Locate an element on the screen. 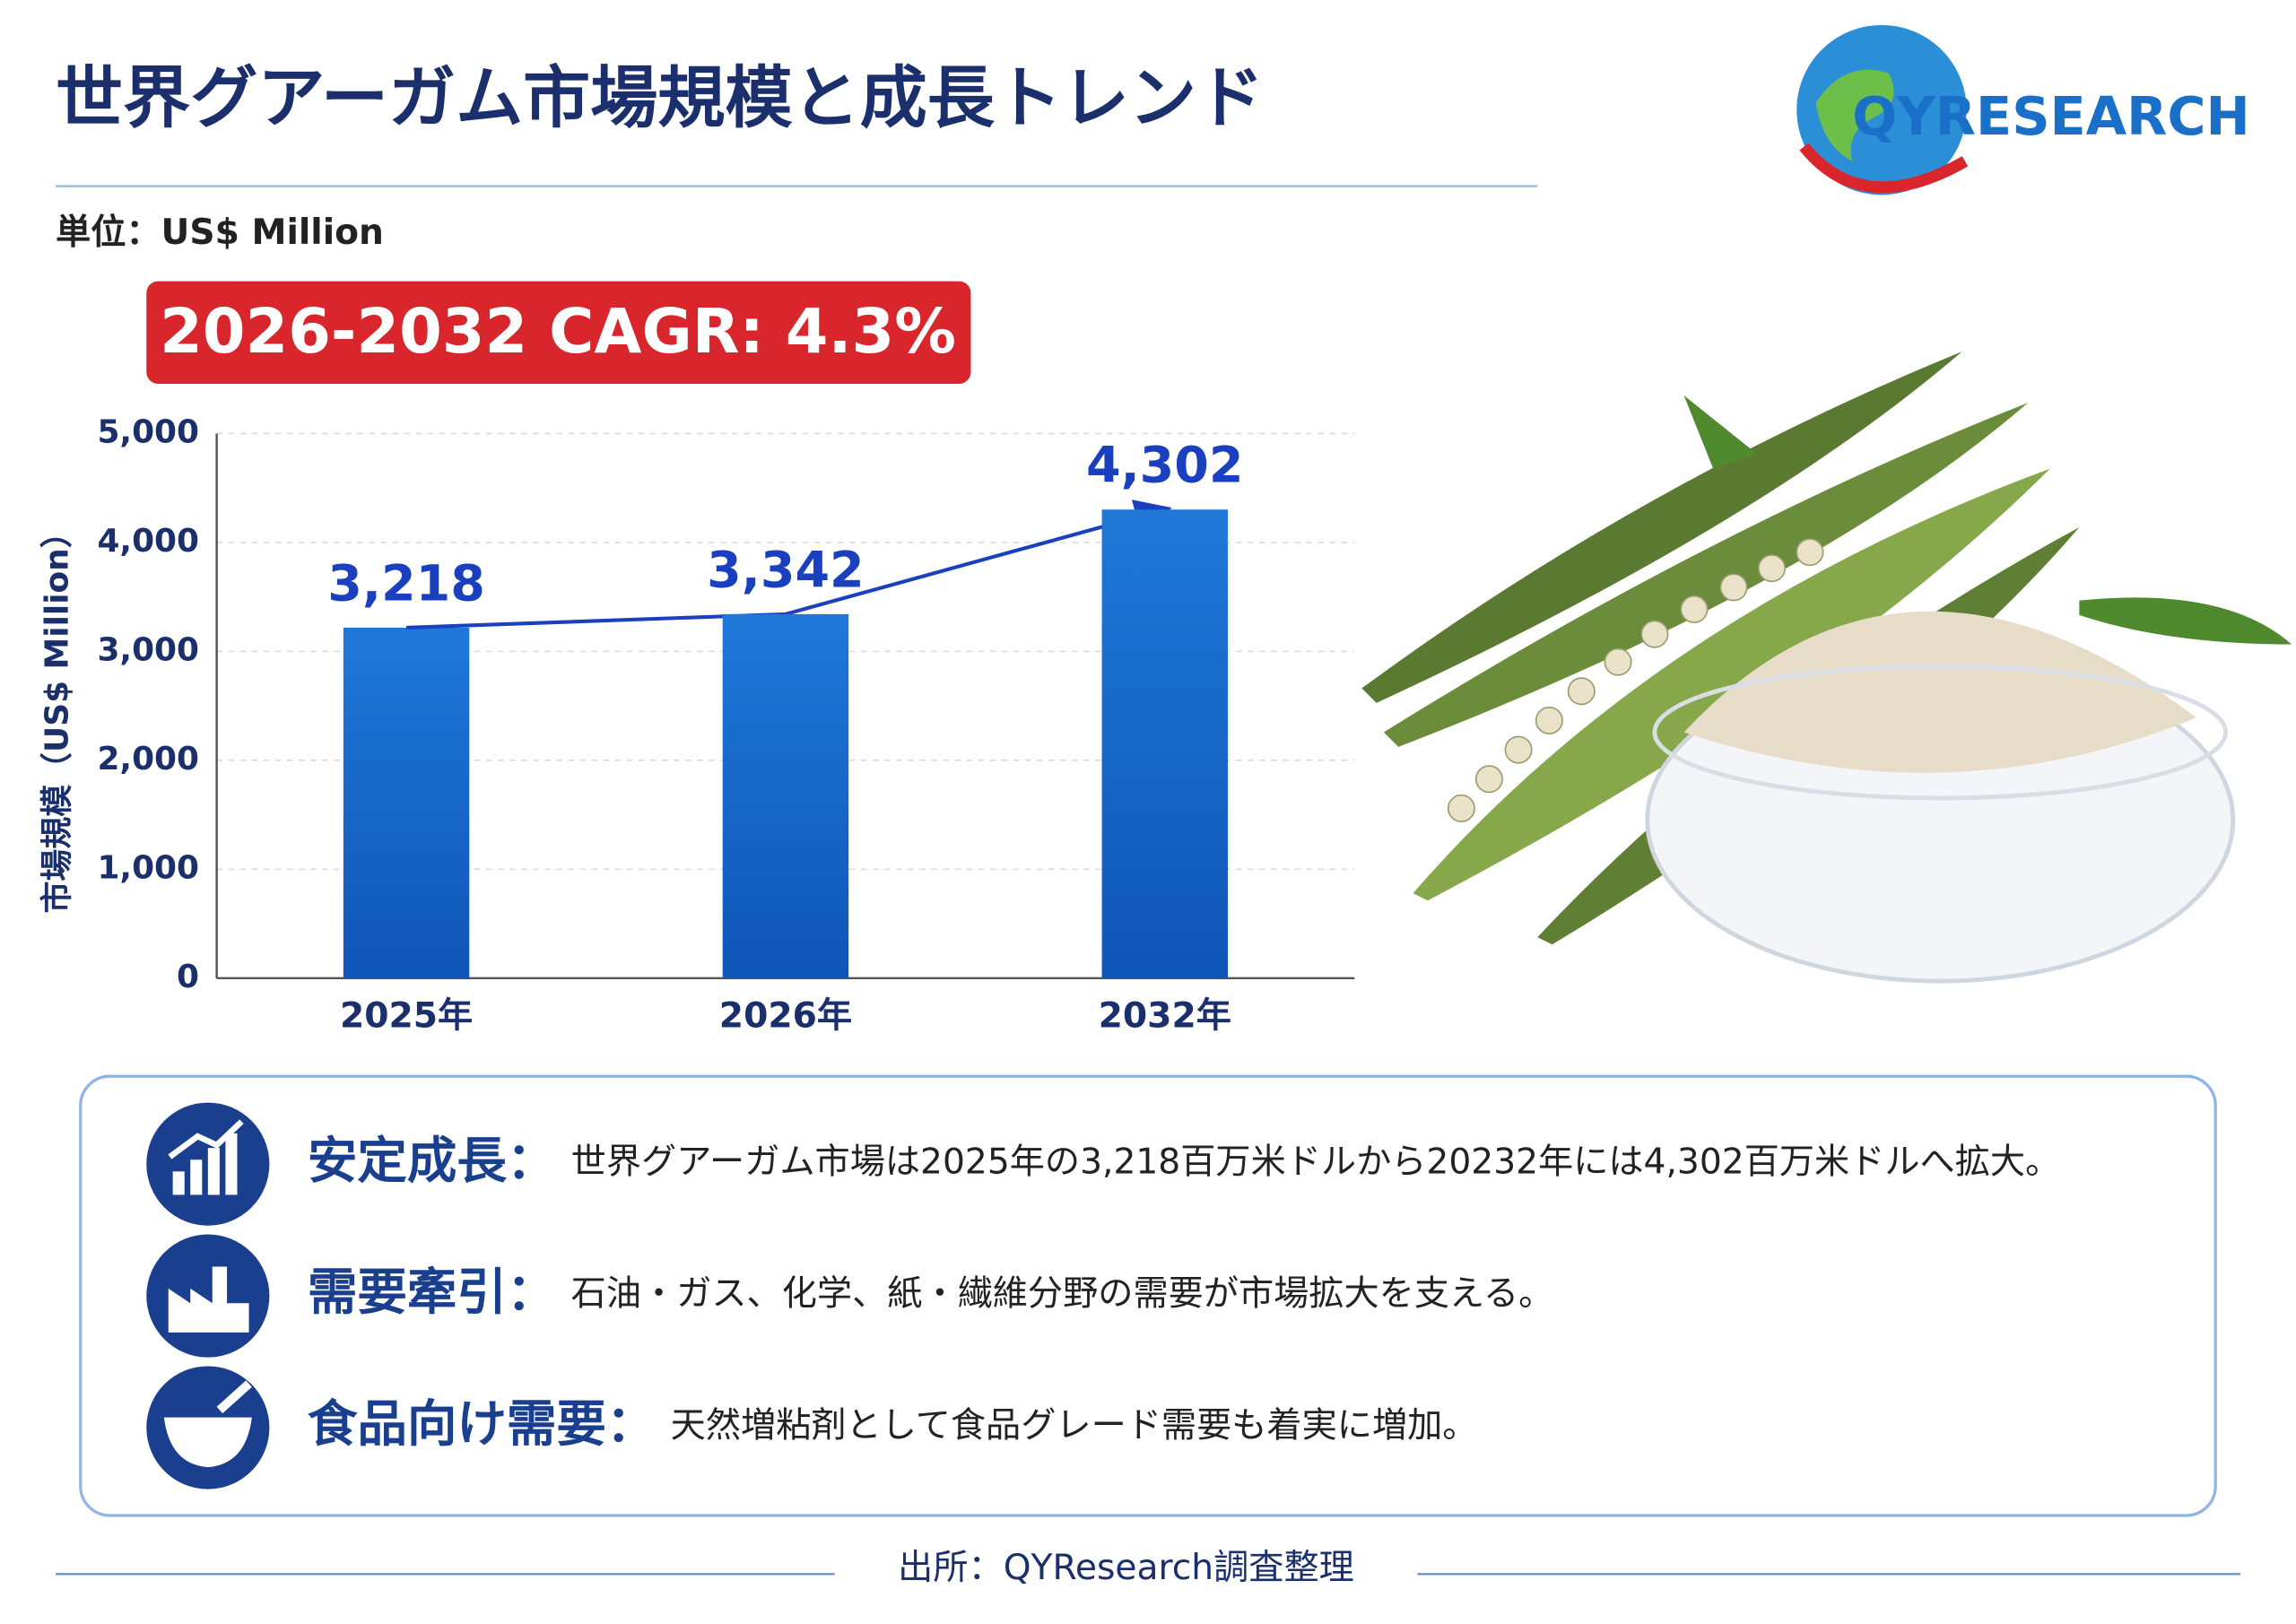 This screenshot has width=2296, height=1624. logo-swoosh is located at coordinates (1884, 168).